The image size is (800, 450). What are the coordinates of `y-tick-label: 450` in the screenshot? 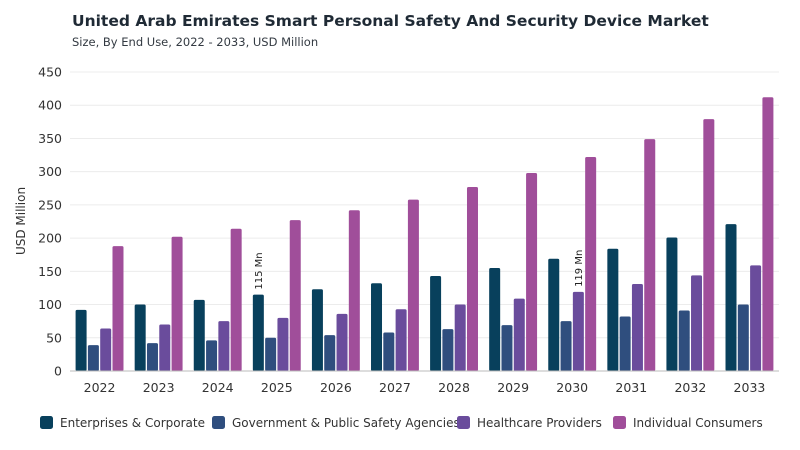 It's located at (50, 72).